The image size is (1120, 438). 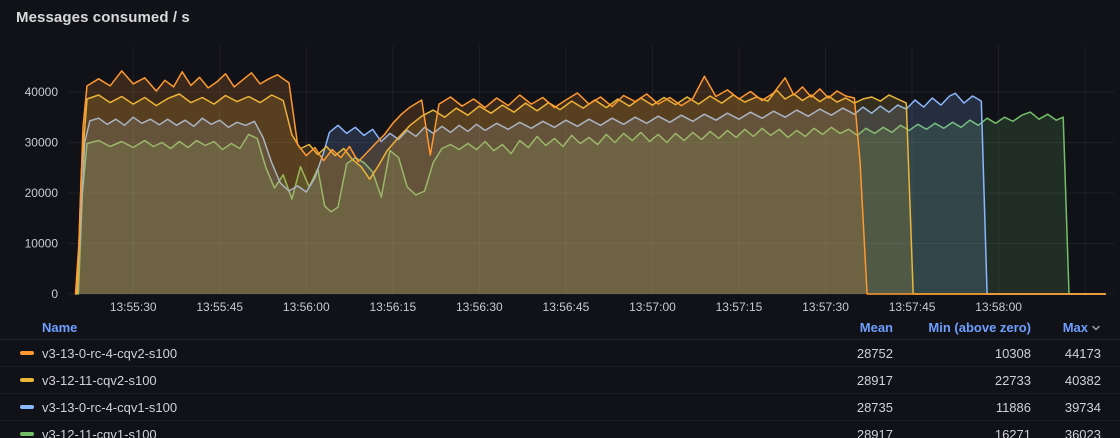 What do you see at coordinates (103, 17) in the screenshot?
I see `panel-title: Messages consumed / s` at bounding box center [103, 17].